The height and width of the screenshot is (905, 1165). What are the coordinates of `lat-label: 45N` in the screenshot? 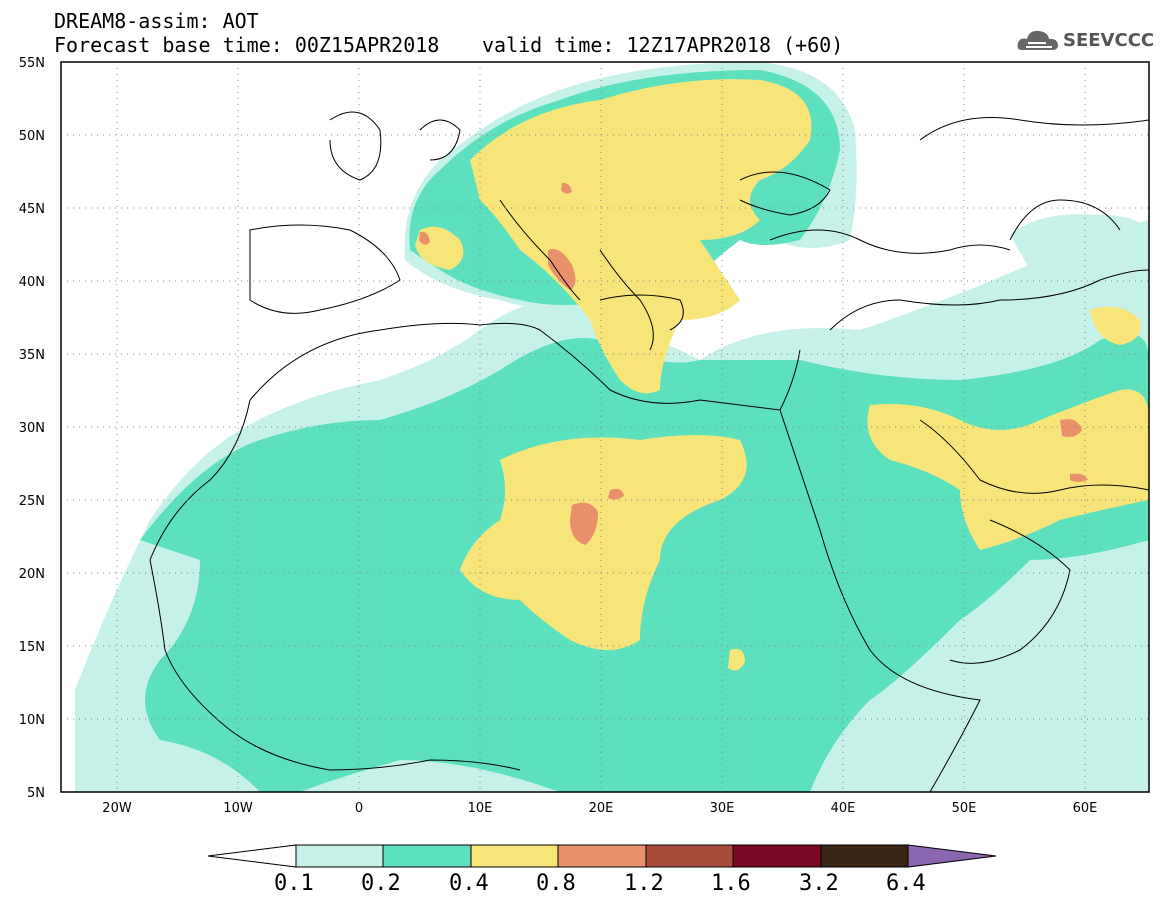 It's located at (32, 209).